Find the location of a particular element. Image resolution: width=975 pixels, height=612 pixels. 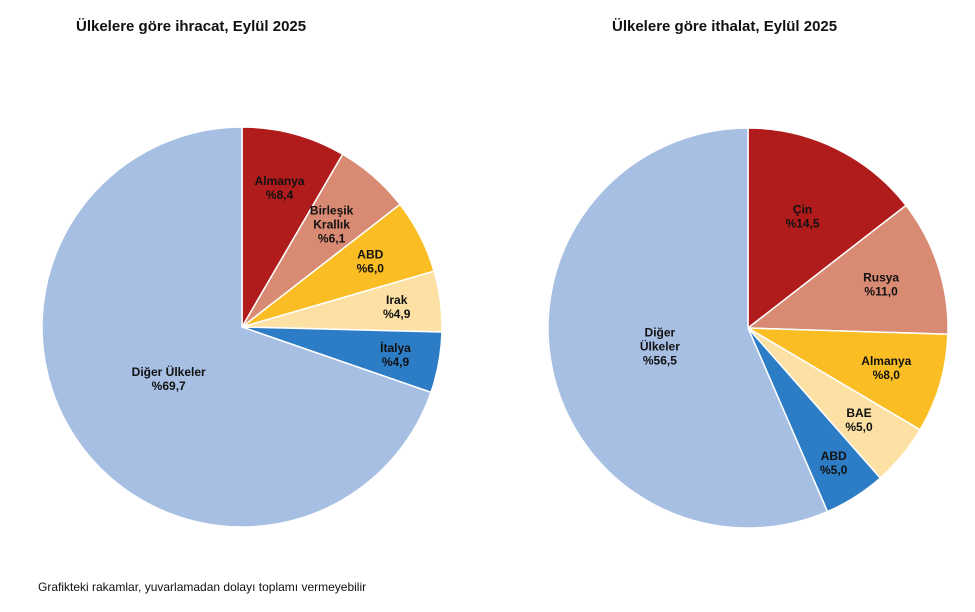

exports-name-irak: Irak is located at coordinates (397, 300).